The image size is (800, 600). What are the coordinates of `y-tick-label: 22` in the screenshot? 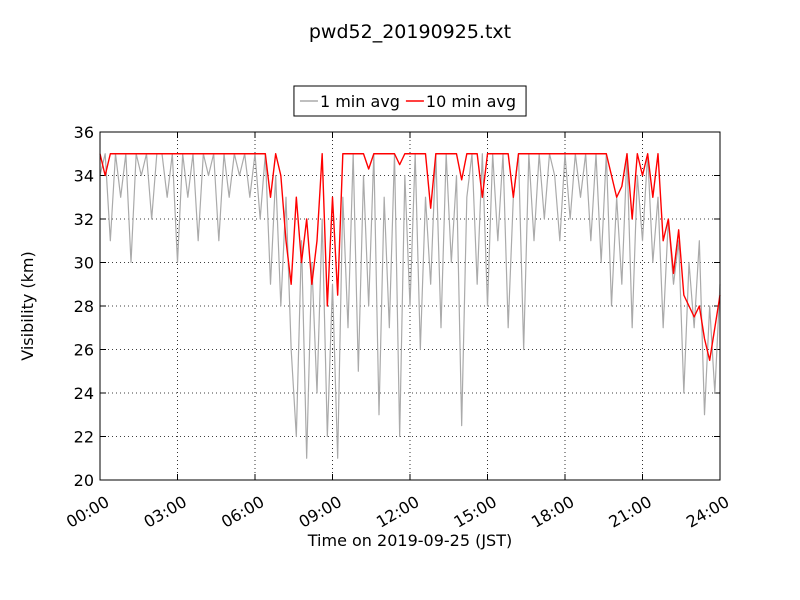 It's located at (84, 437).